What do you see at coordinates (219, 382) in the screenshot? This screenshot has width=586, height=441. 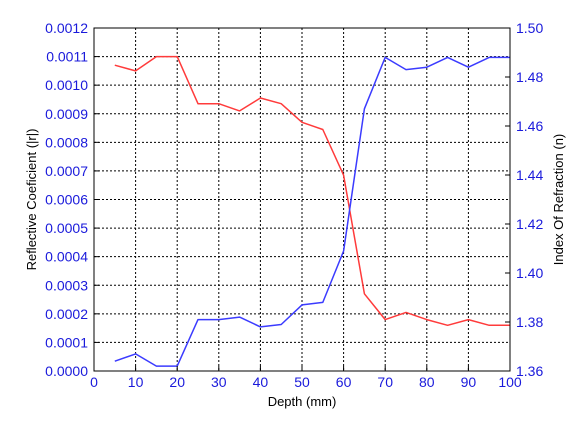 I see `x-tick-label-30: 30` at bounding box center [219, 382].